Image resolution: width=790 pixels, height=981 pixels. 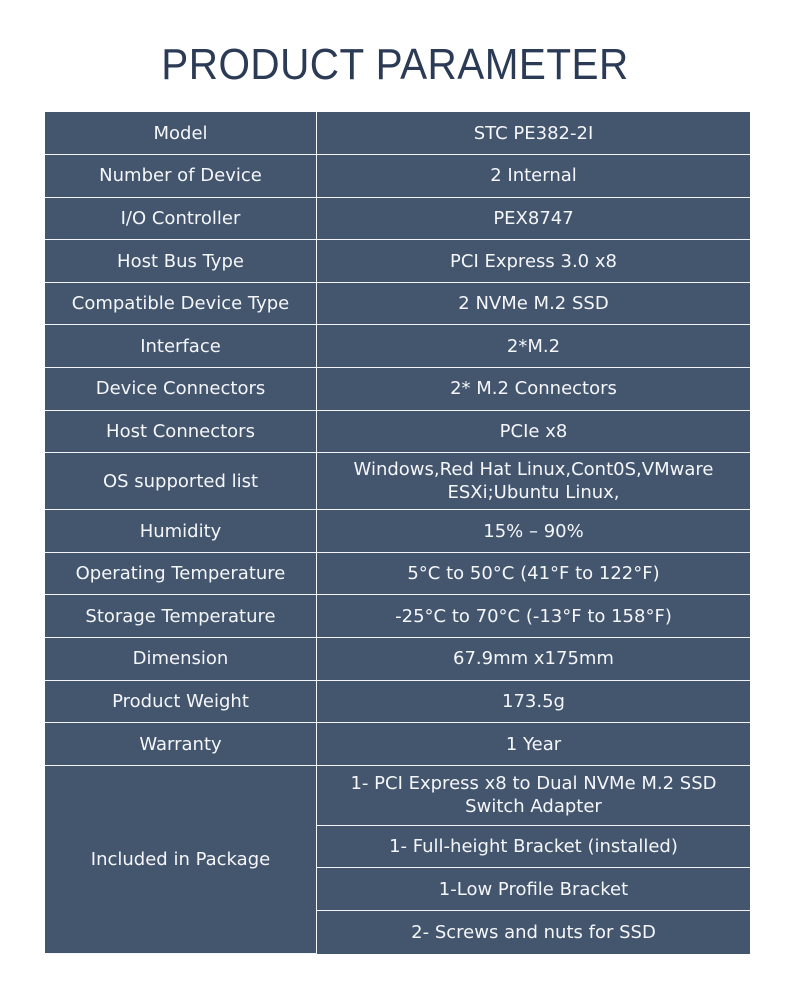 What do you see at coordinates (533, 303) in the screenshot?
I see `parameter-value: 2 NVMe M.2 SSD` at bounding box center [533, 303].